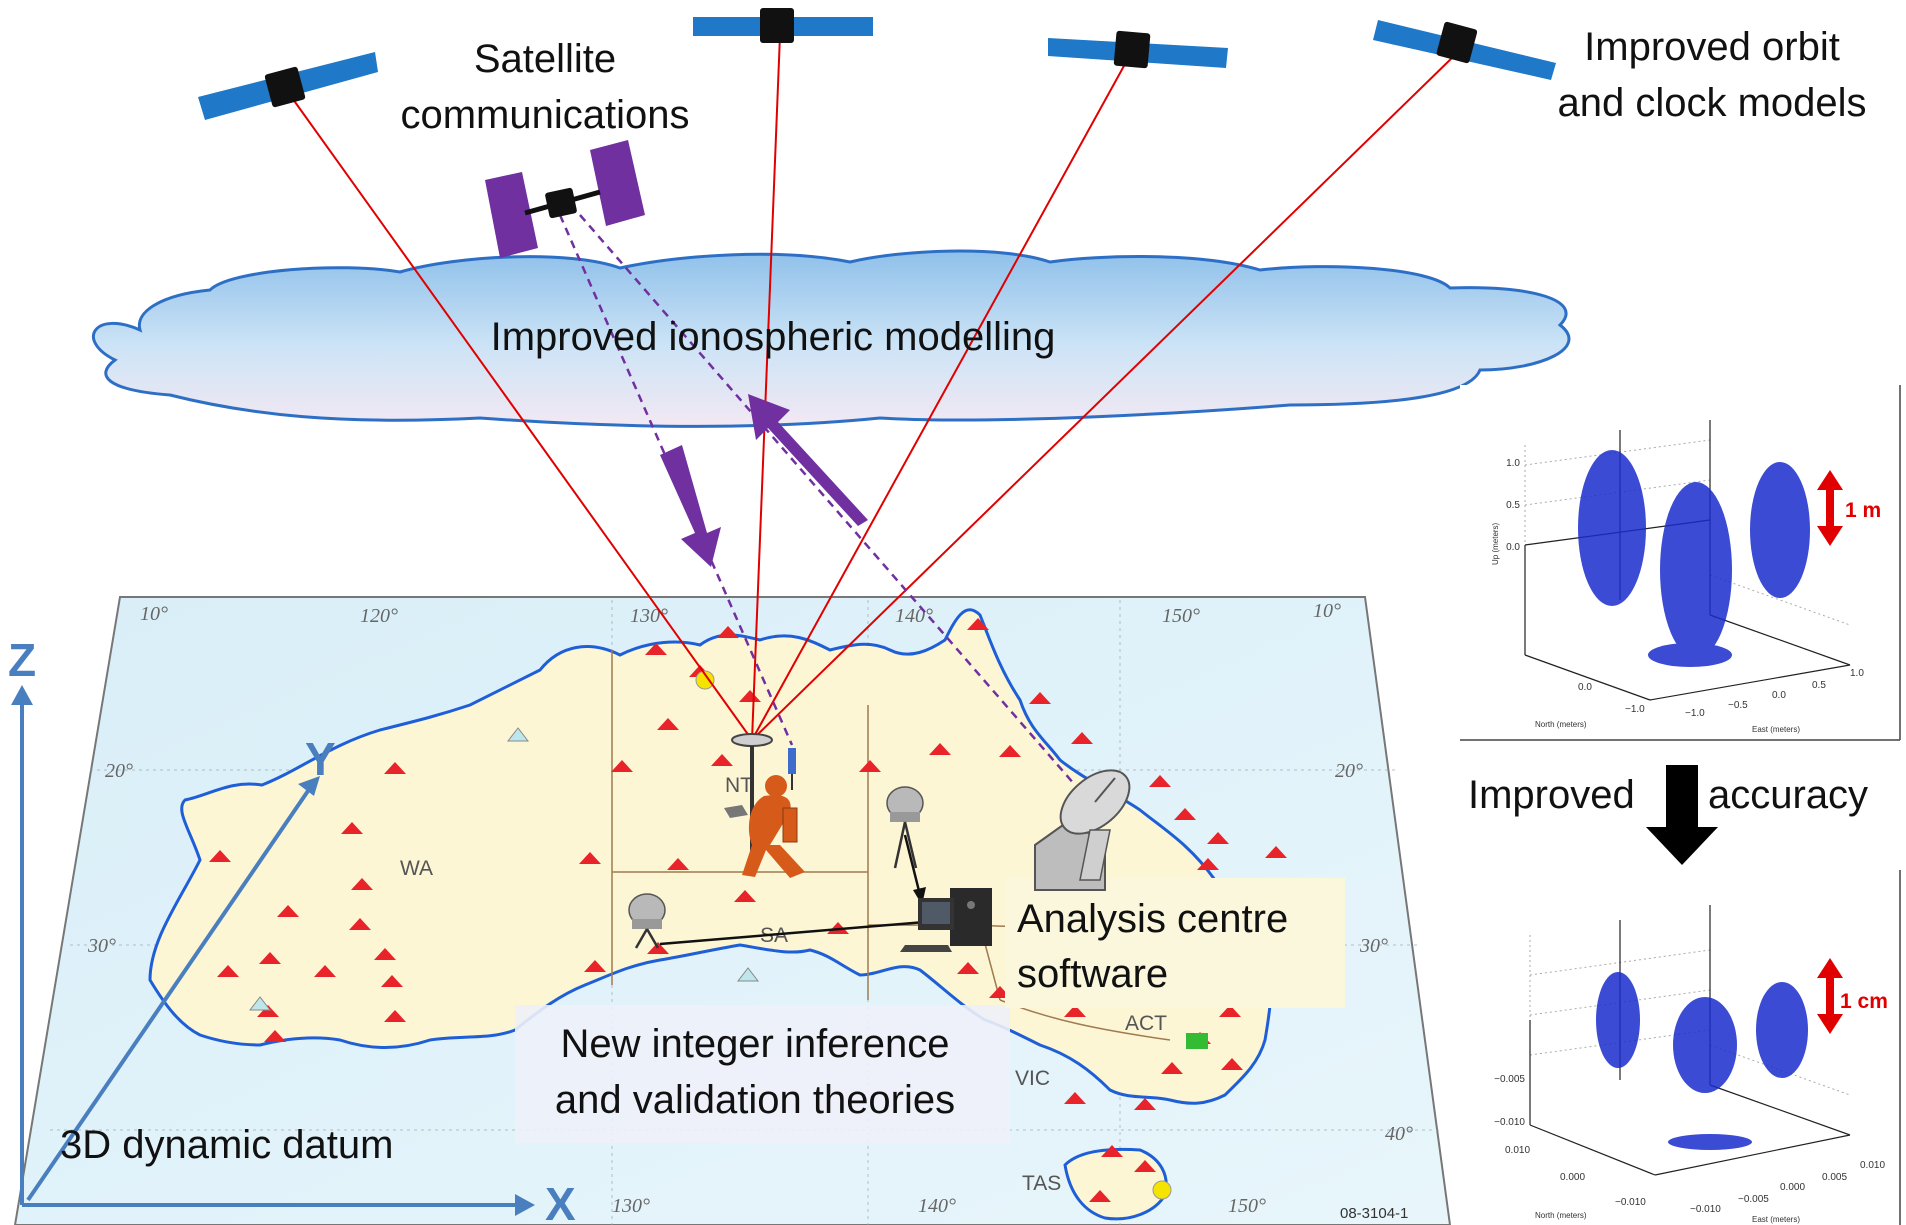 The width and height of the screenshot is (1906, 1225). I want to click on tick-lon-top-1: 120°, so click(379, 616).